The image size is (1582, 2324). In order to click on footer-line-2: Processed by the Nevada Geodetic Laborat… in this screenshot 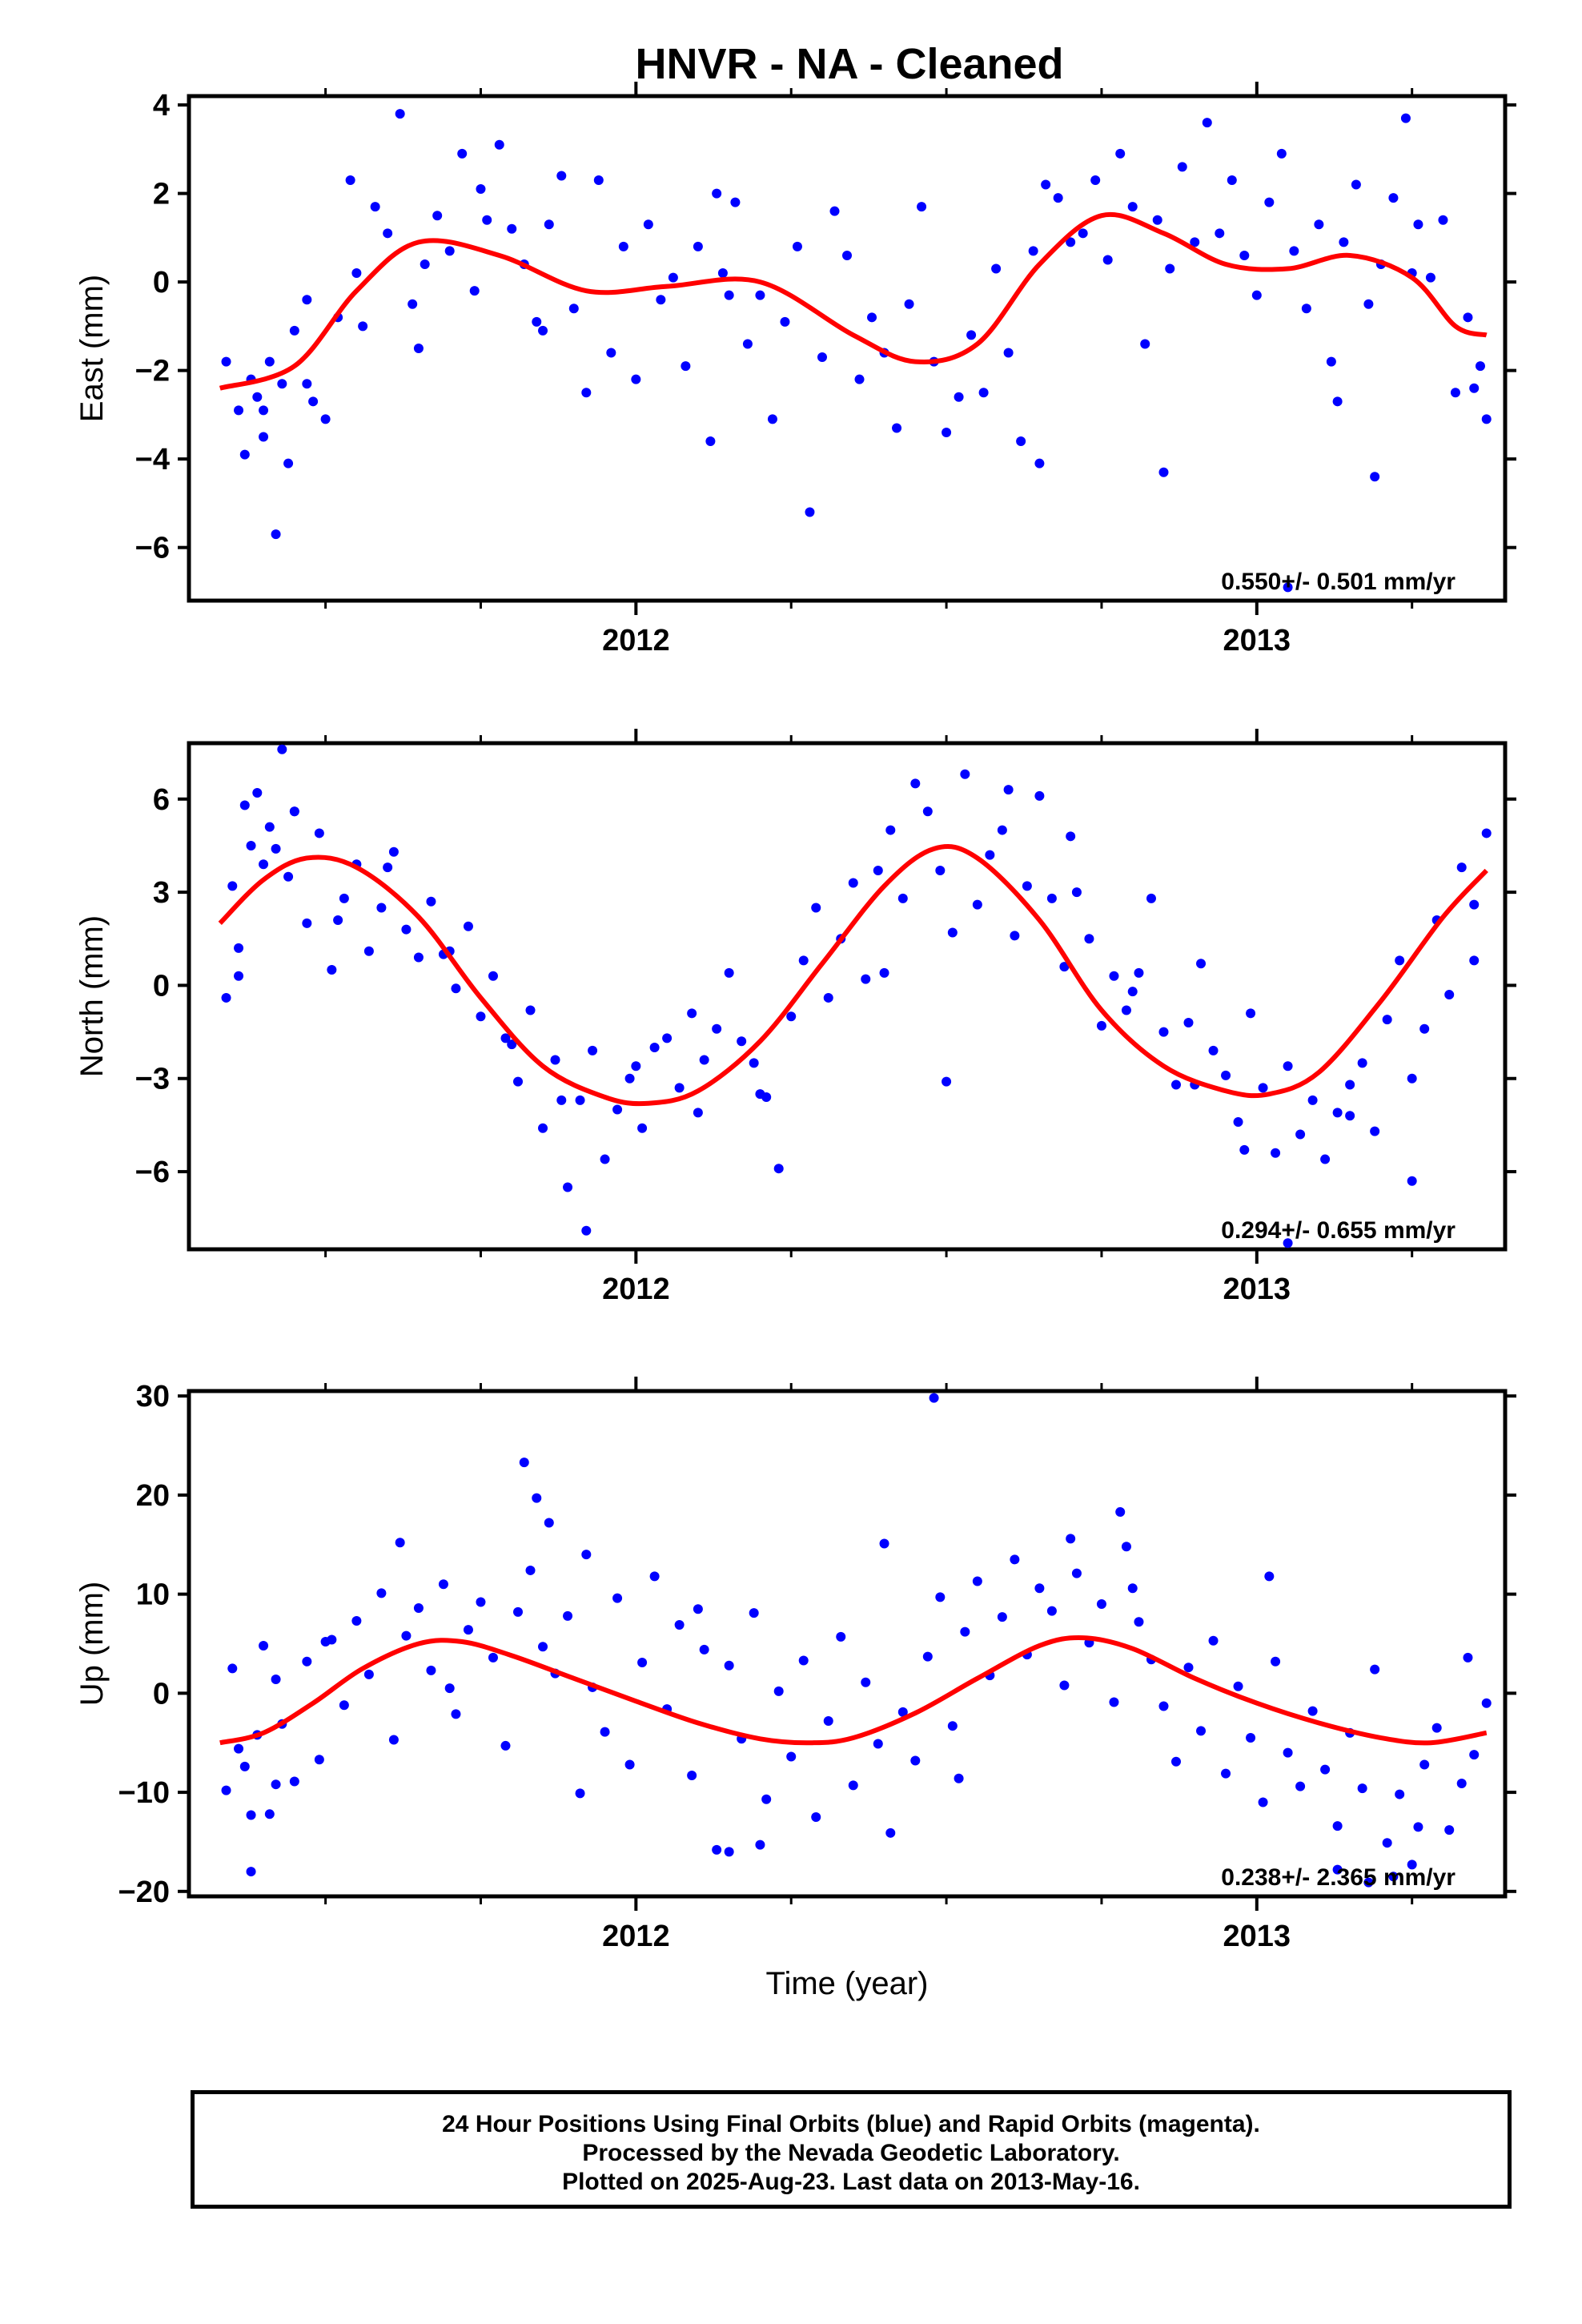, I will do `click(851, 2153)`.